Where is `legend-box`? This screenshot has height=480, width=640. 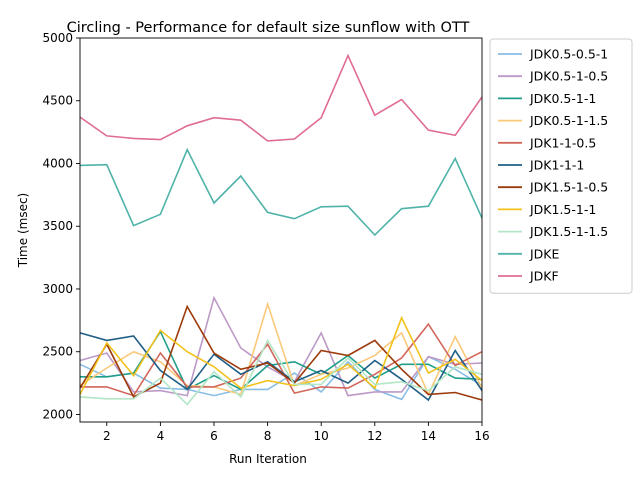
legend-box is located at coordinates (561, 166).